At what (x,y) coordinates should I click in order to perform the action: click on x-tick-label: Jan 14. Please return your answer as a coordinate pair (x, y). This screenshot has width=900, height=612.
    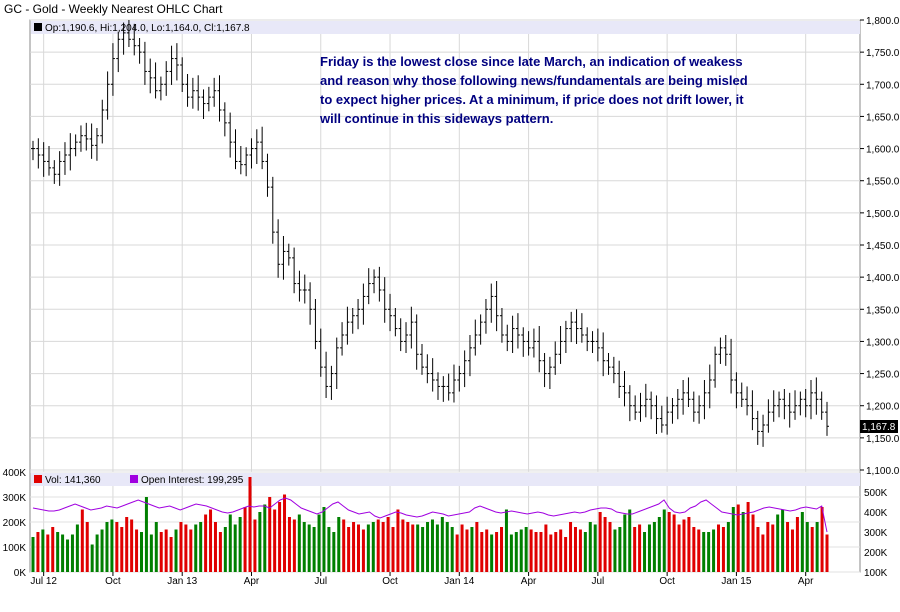
    Looking at the image, I should click on (459, 581).